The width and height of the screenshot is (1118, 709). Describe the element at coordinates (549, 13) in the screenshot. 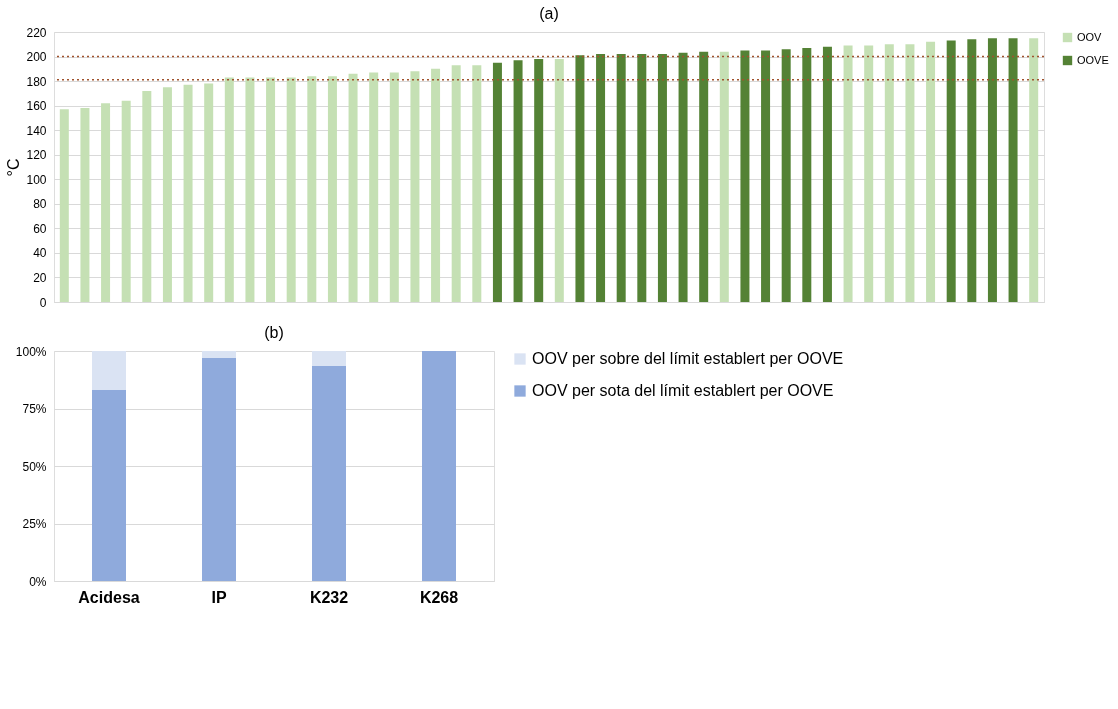

I see `chart-title: (a)` at that location.